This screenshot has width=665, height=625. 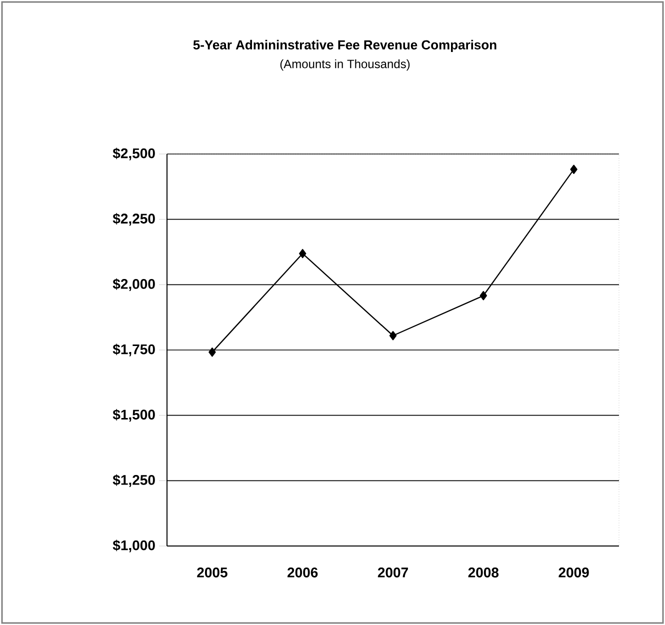 What do you see at coordinates (393, 573) in the screenshot?
I see `x-tick-label: 2007` at bounding box center [393, 573].